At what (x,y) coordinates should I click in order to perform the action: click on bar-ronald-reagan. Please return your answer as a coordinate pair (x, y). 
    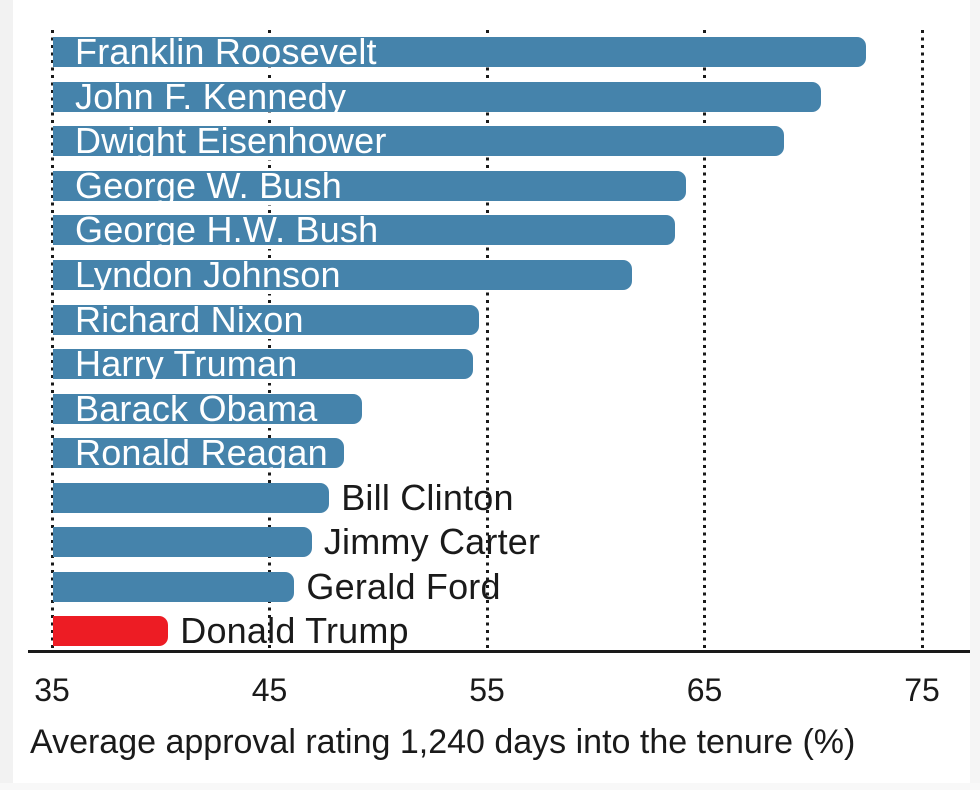
    Looking at the image, I should click on (199, 453).